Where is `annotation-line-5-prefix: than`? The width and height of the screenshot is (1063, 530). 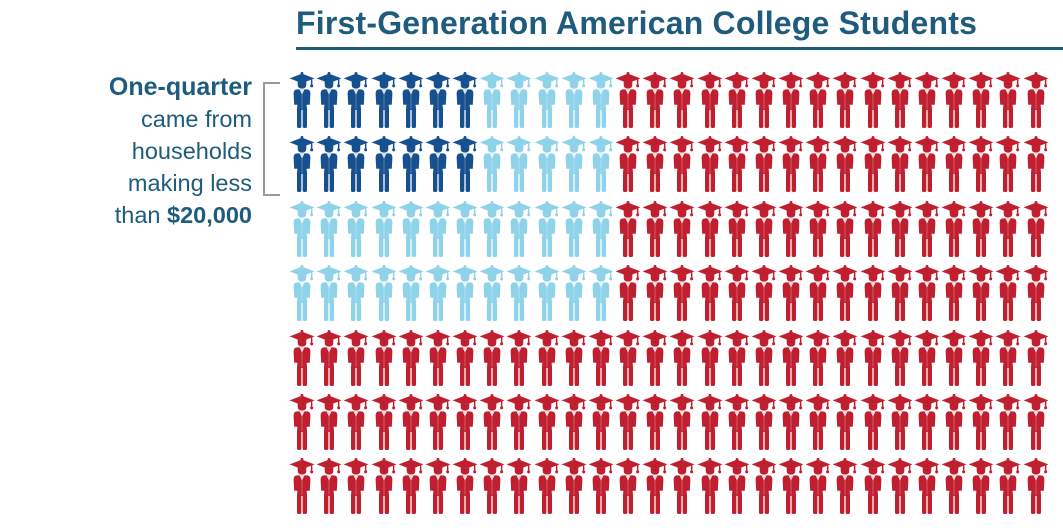
annotation-line-5-prefix: than is located at coordinates (141, 215).